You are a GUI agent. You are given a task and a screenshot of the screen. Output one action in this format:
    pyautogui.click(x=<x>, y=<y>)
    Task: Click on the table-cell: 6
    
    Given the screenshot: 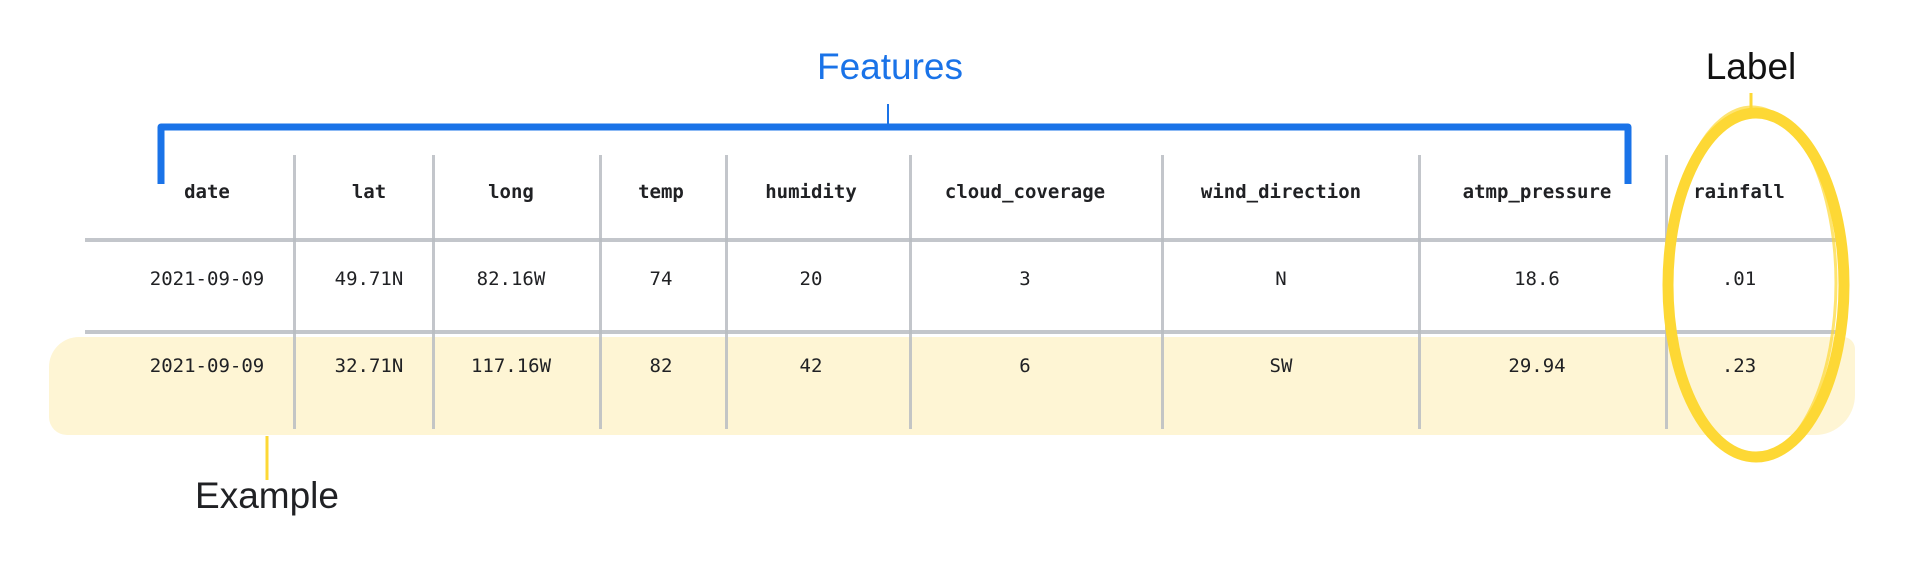 What is the action you would take?
    pyautogui.click(x=1025, y=366)
    